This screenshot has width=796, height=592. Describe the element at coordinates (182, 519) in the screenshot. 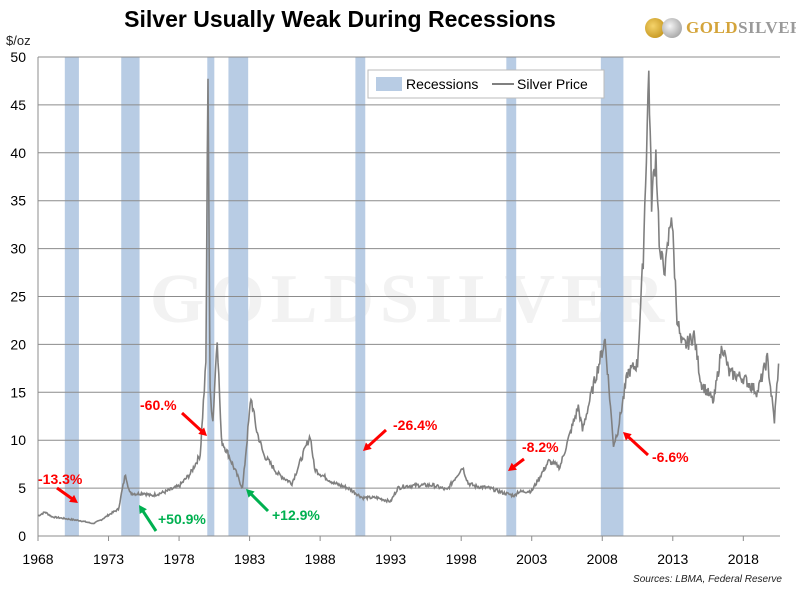

I see `annotation-label: +50.9%` at that location.